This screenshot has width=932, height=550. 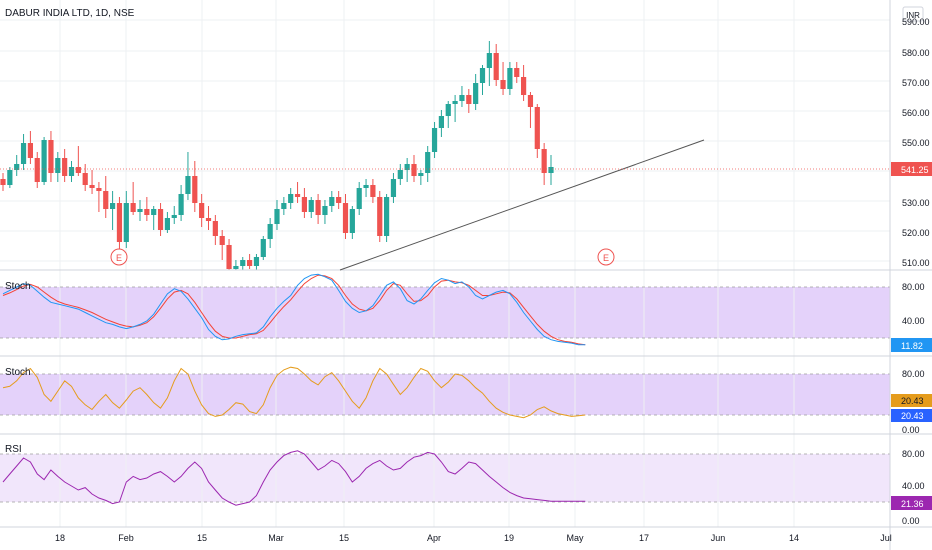 I want to click on stoch2-value-box-b, so click(x=911, y=415).